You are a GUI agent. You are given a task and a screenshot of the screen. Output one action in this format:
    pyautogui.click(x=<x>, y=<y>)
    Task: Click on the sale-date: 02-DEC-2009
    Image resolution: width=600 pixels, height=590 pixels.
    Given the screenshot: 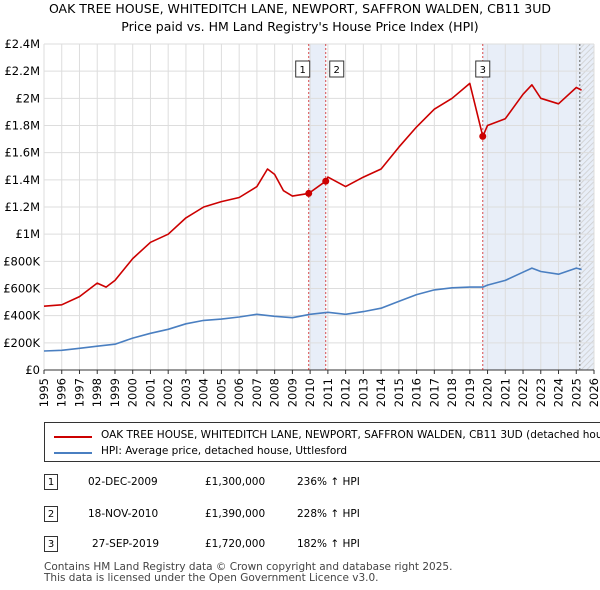 What is the action you would take?
    pyautogui.click(x=123, y=482)
    